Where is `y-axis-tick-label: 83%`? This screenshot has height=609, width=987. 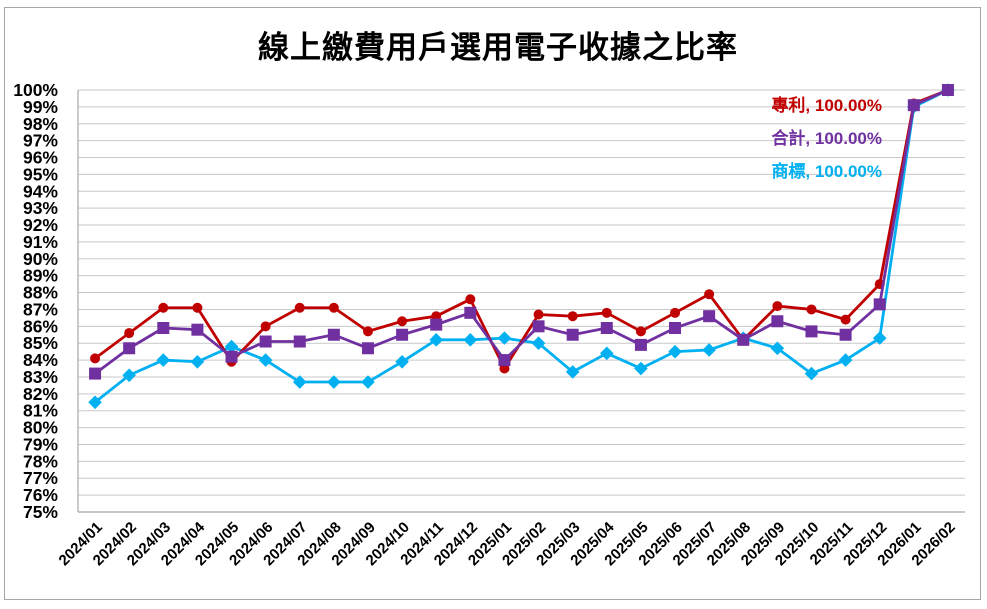 y-axis-tick-label: 83% is located at coordinates (40, 377).